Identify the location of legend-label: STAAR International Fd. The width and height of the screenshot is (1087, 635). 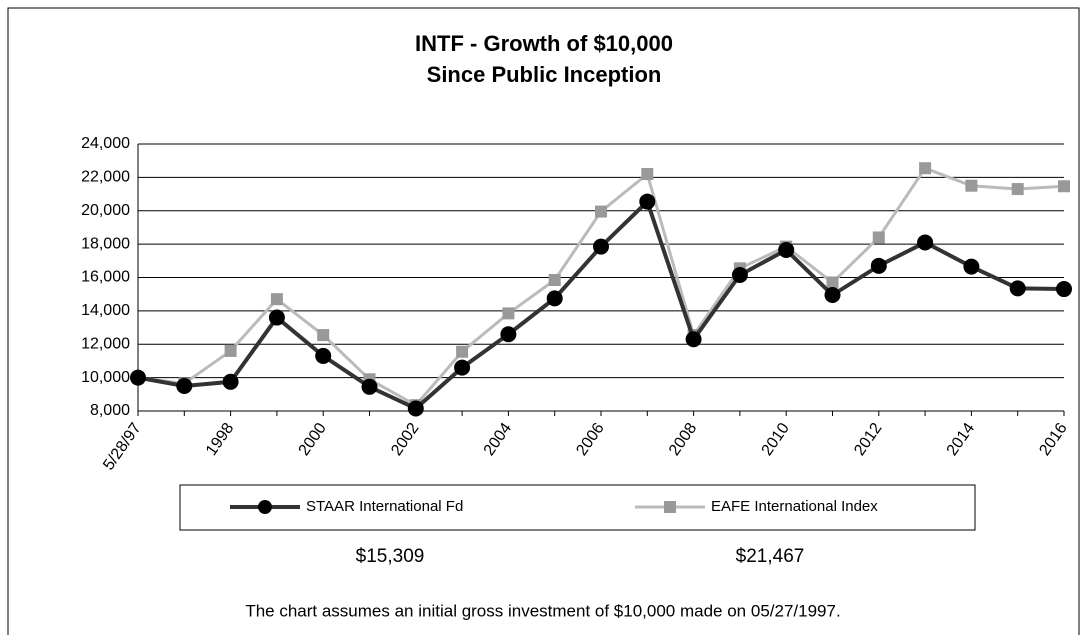
(384, 506).